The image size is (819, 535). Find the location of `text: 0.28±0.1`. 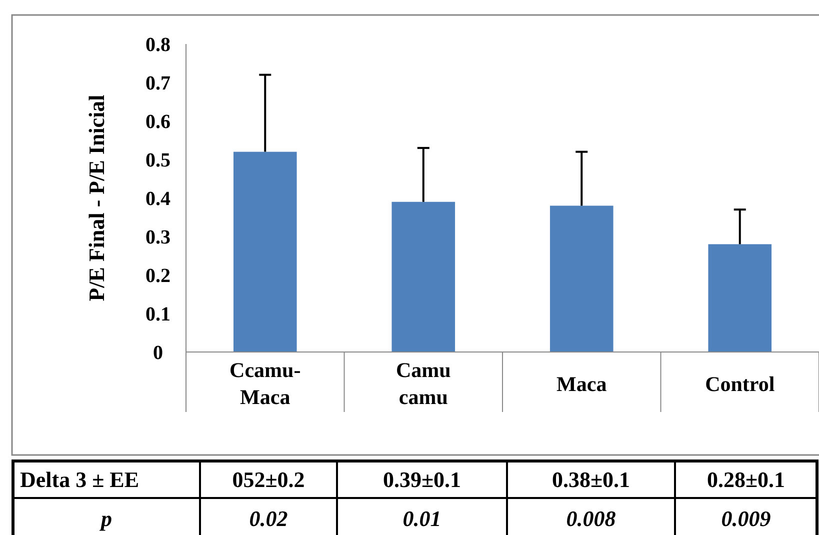

text: 0.28±0.1 is located at coordinates (746, 479).